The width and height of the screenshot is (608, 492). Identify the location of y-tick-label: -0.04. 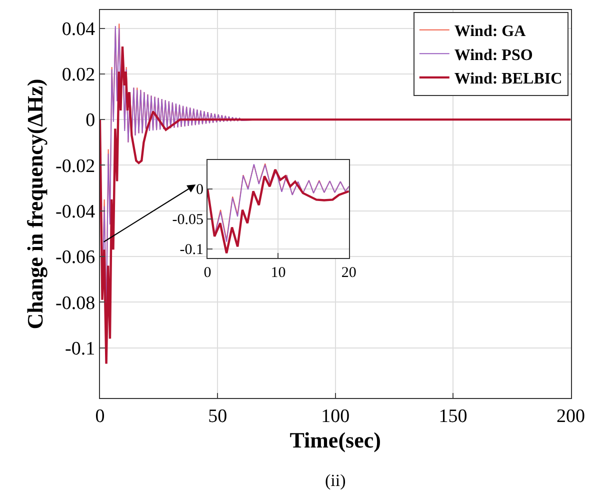
(76, 212).